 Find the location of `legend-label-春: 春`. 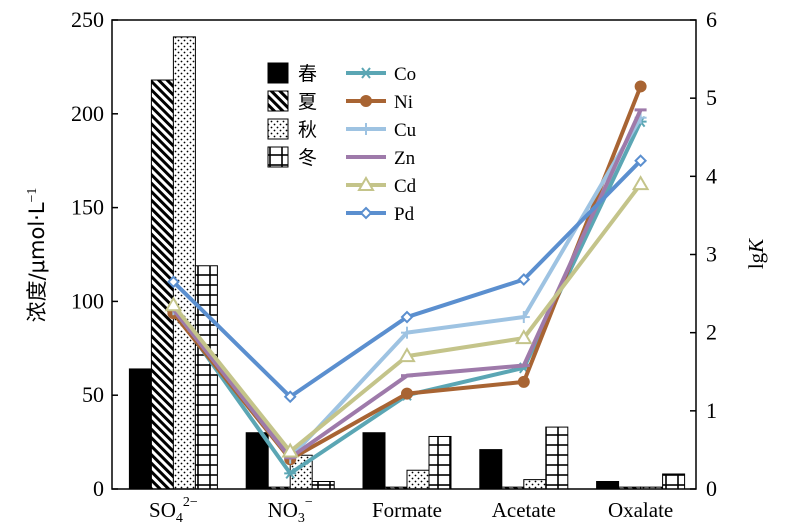

legend-label-春: 春 is located at coordinates (307, 74).